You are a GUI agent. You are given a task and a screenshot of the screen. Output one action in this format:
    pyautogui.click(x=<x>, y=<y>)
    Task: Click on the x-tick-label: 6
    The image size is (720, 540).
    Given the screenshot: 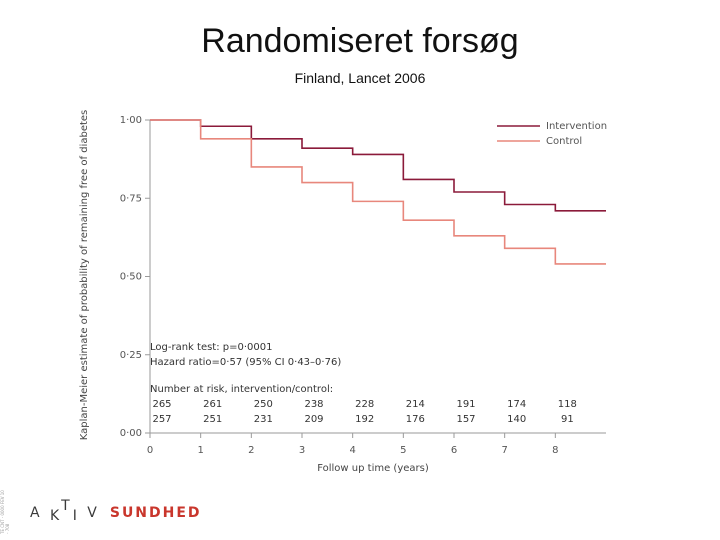 What is the action you would take?
    pyautogui.click(x=454, y=450)
    